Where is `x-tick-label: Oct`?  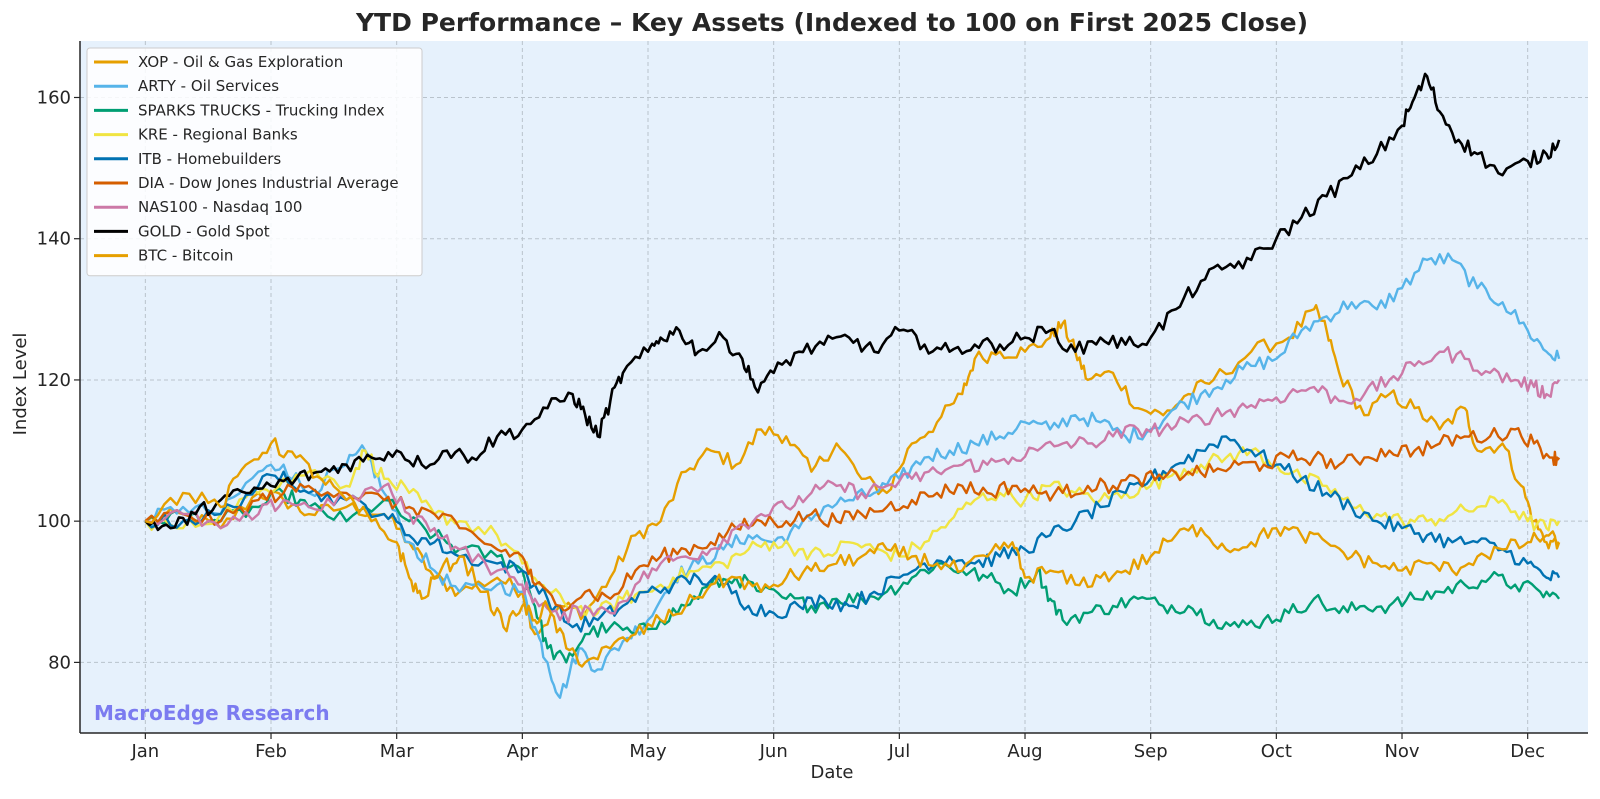
x-tick-label: Oct is located at coordinates (1276, 751).